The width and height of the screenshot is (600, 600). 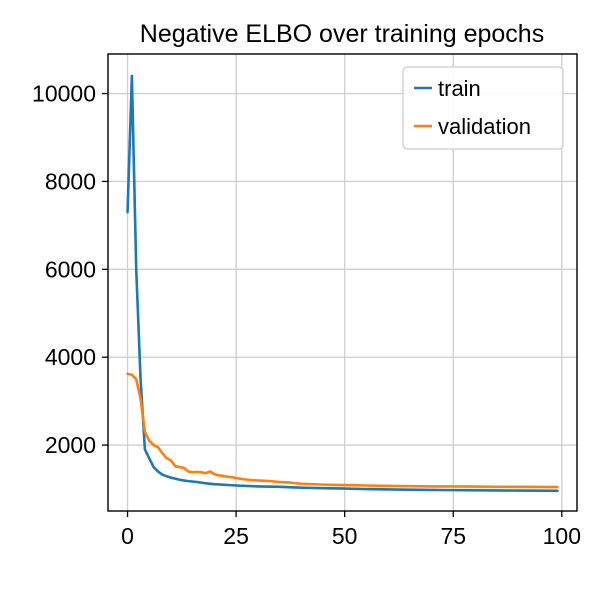 I want to click on x-tick-label: 0, so click(x=127, y=536).